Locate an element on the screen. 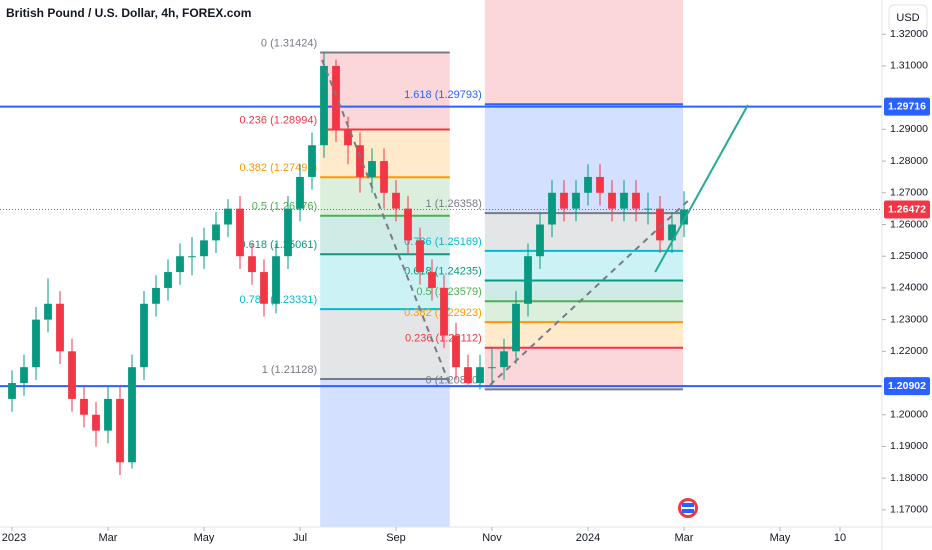  currency-label: USD is located at coordinates (907, 18).